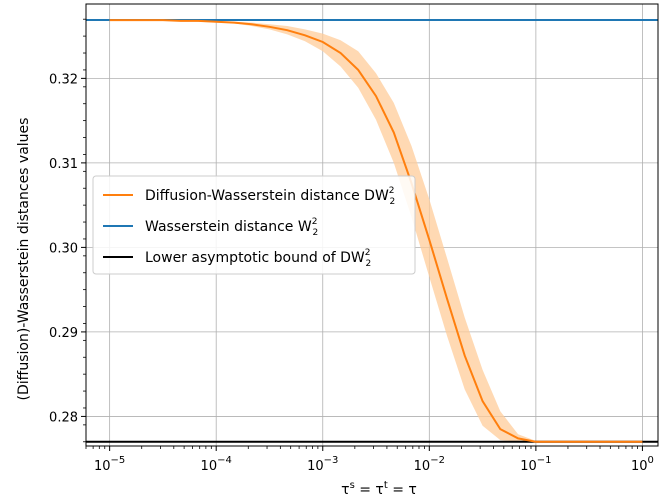 The image size is (670, 501). I want to click on legend-entry-diffusion-wasserstein: Diffusion-Wasserstein distance DW2 2, so click(270, 196).